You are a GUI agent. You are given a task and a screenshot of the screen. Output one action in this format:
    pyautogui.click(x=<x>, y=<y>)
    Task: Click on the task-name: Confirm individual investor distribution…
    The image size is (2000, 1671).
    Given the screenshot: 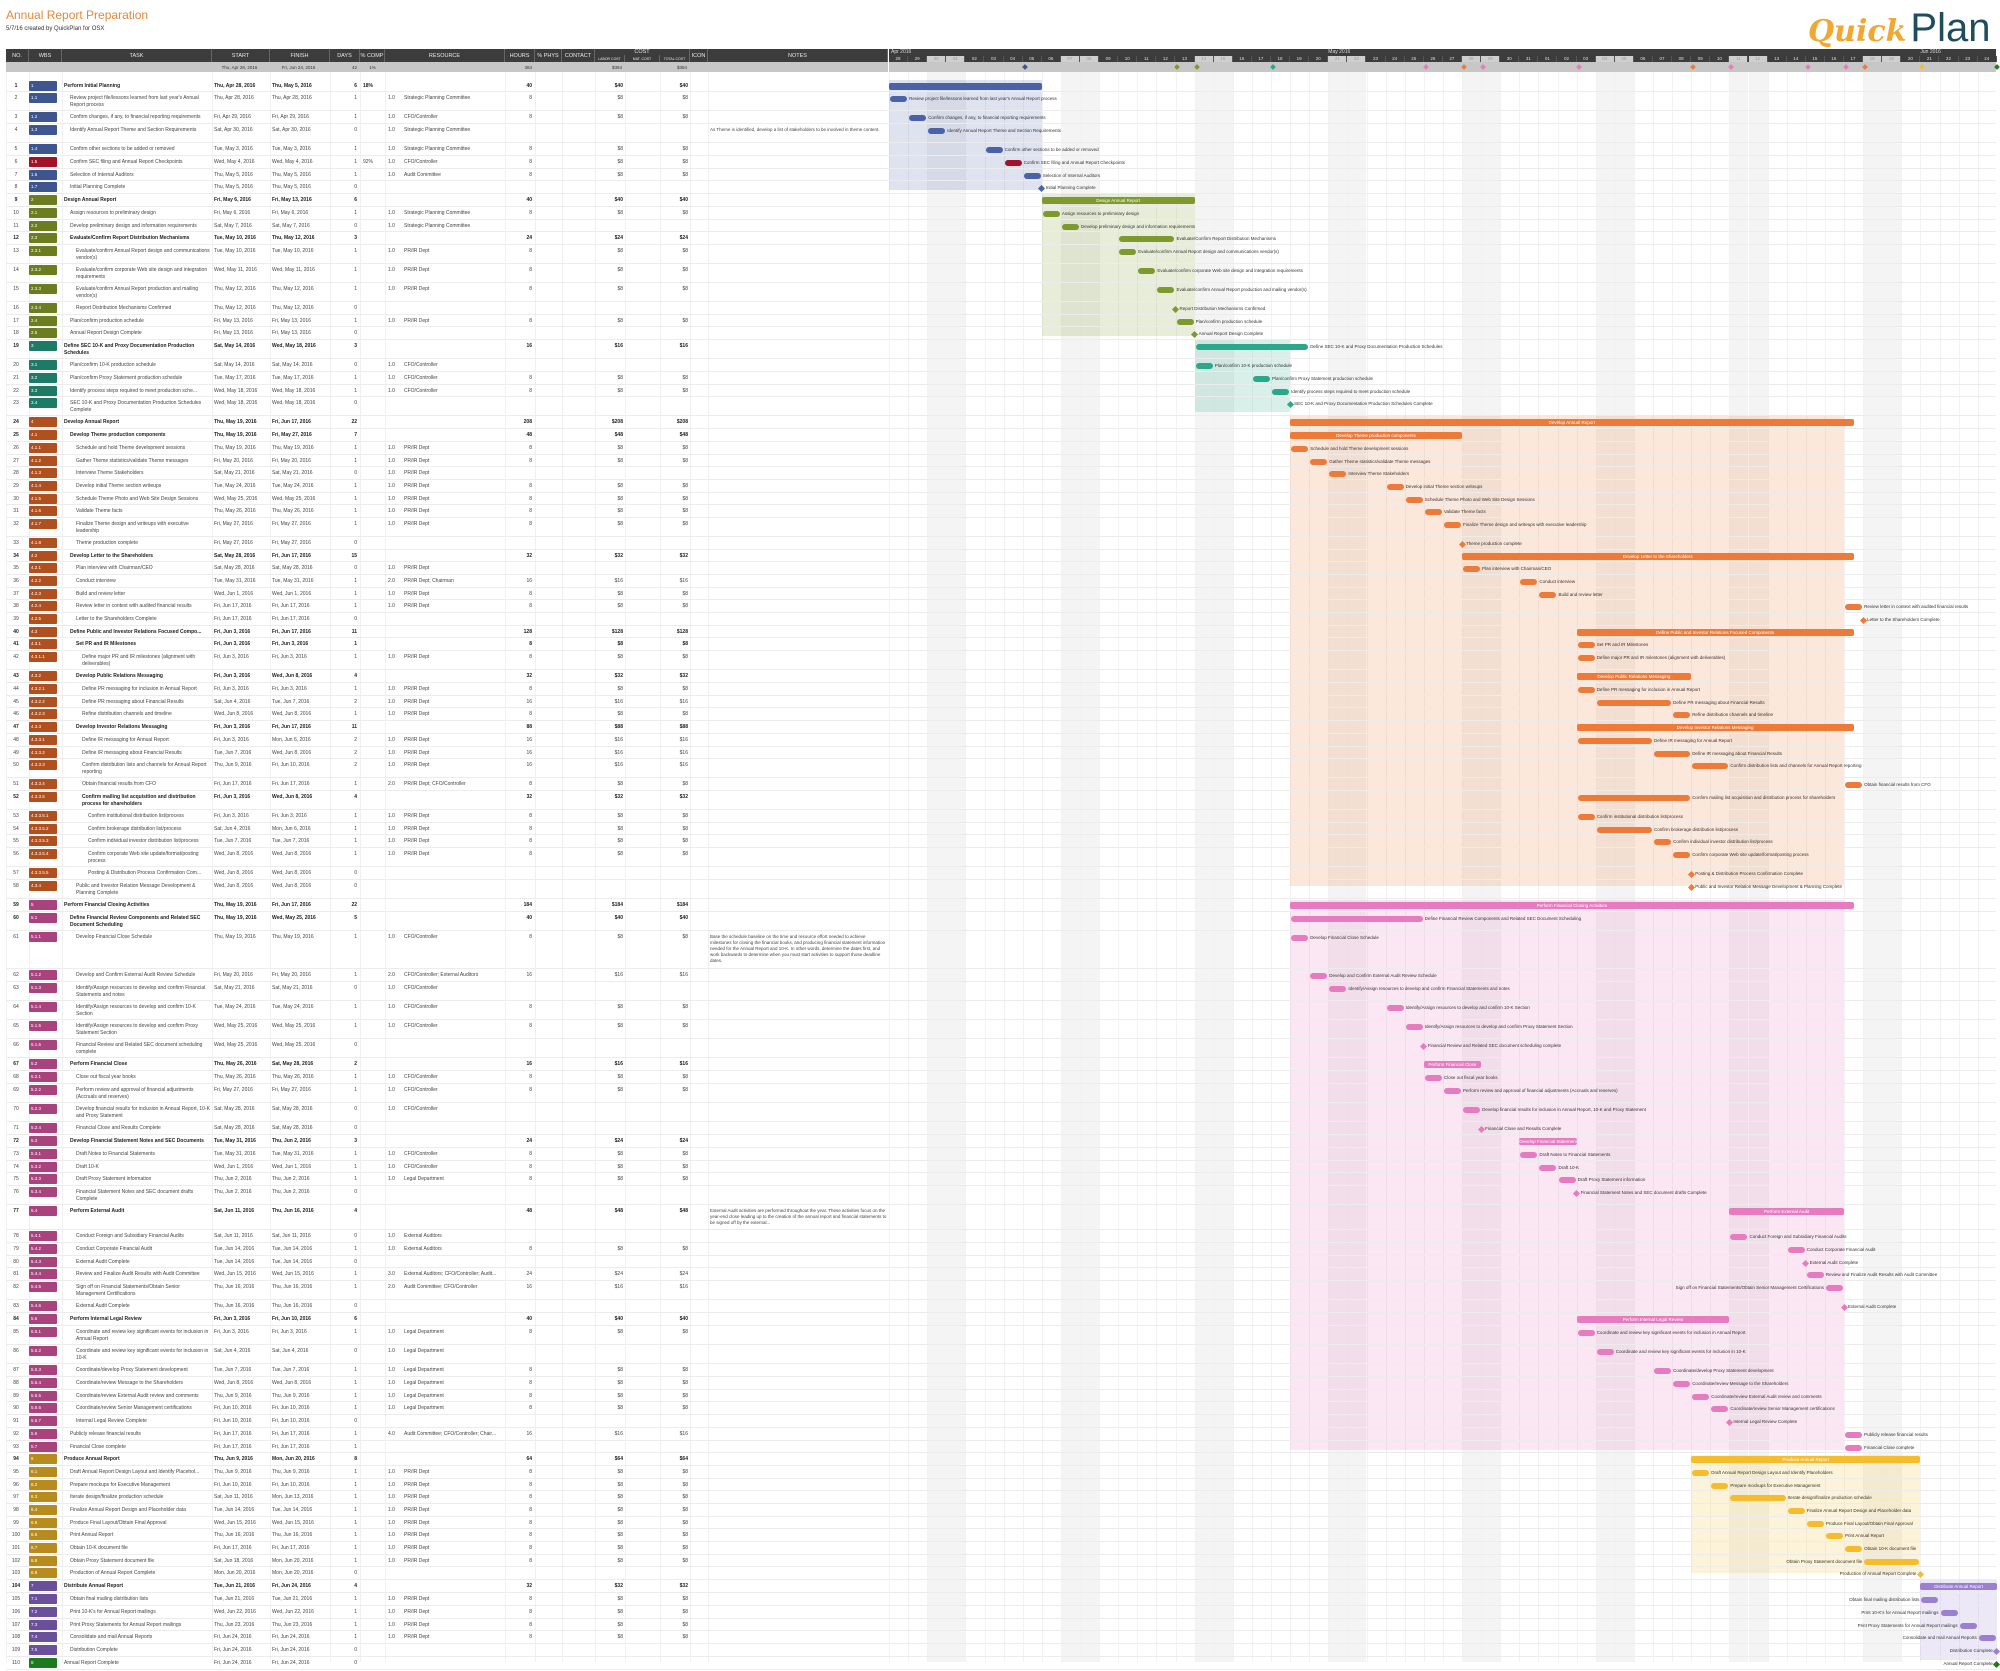 What is the action you would take?
    pyautogui.click(x=143, y=841)
    